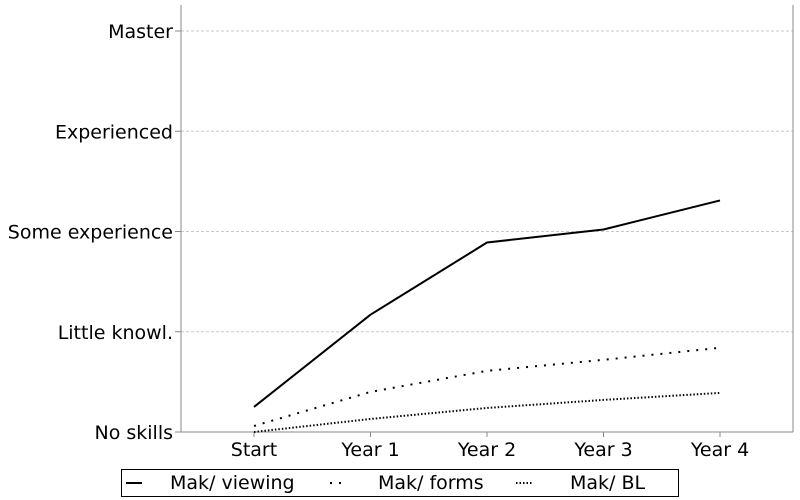  I want to click on x-tick-label: Start, so click(254, 450).